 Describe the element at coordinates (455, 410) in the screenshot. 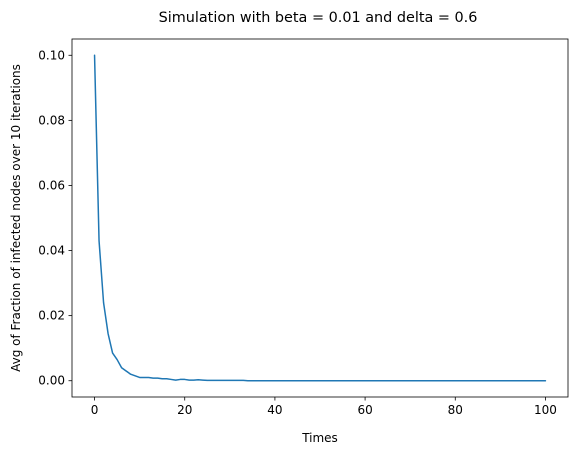

I see `x-tick-label: 80` at that location.